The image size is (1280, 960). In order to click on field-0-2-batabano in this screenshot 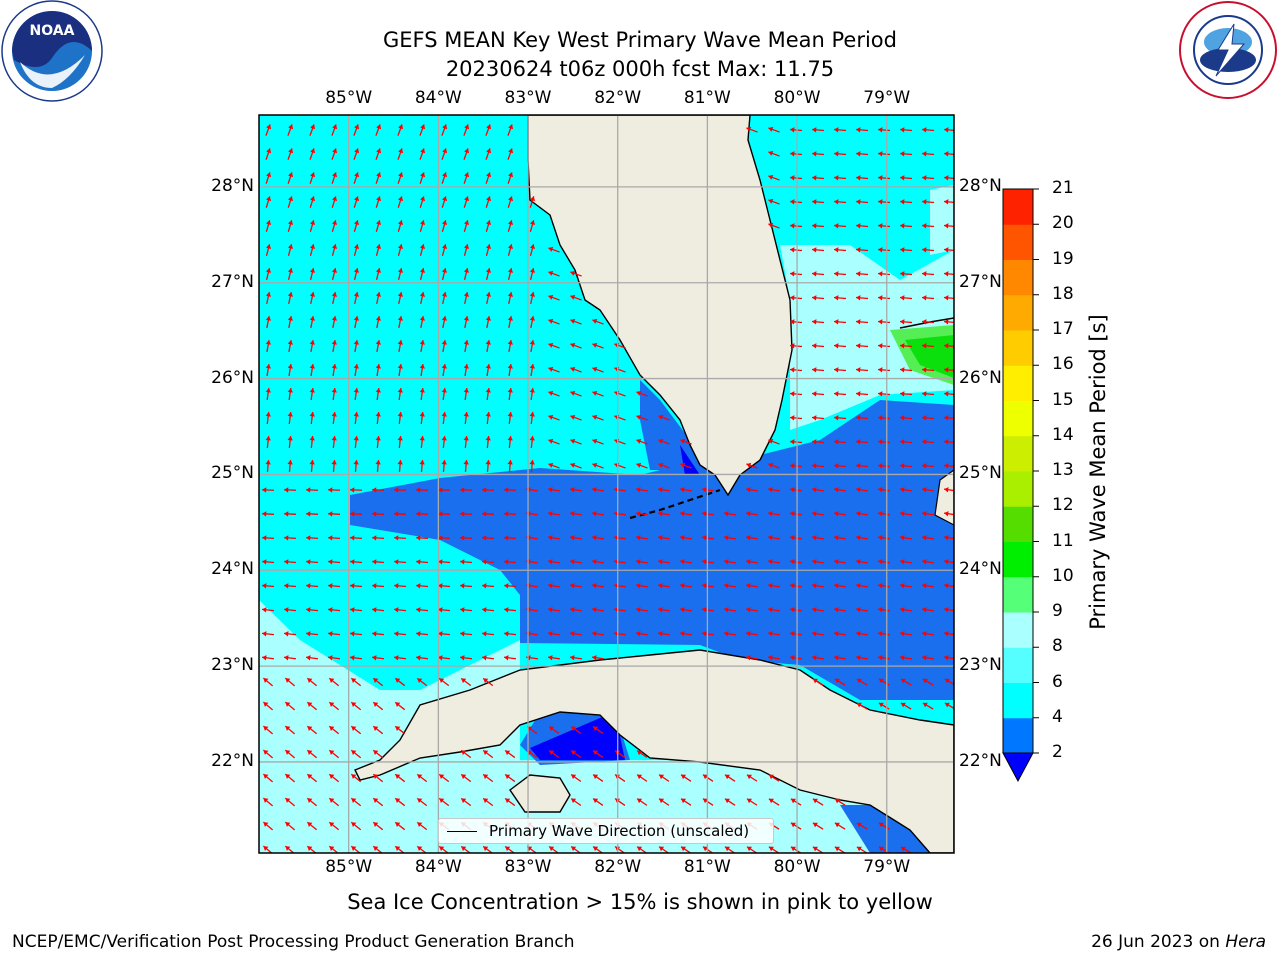, I will do `click(577, 736)`.